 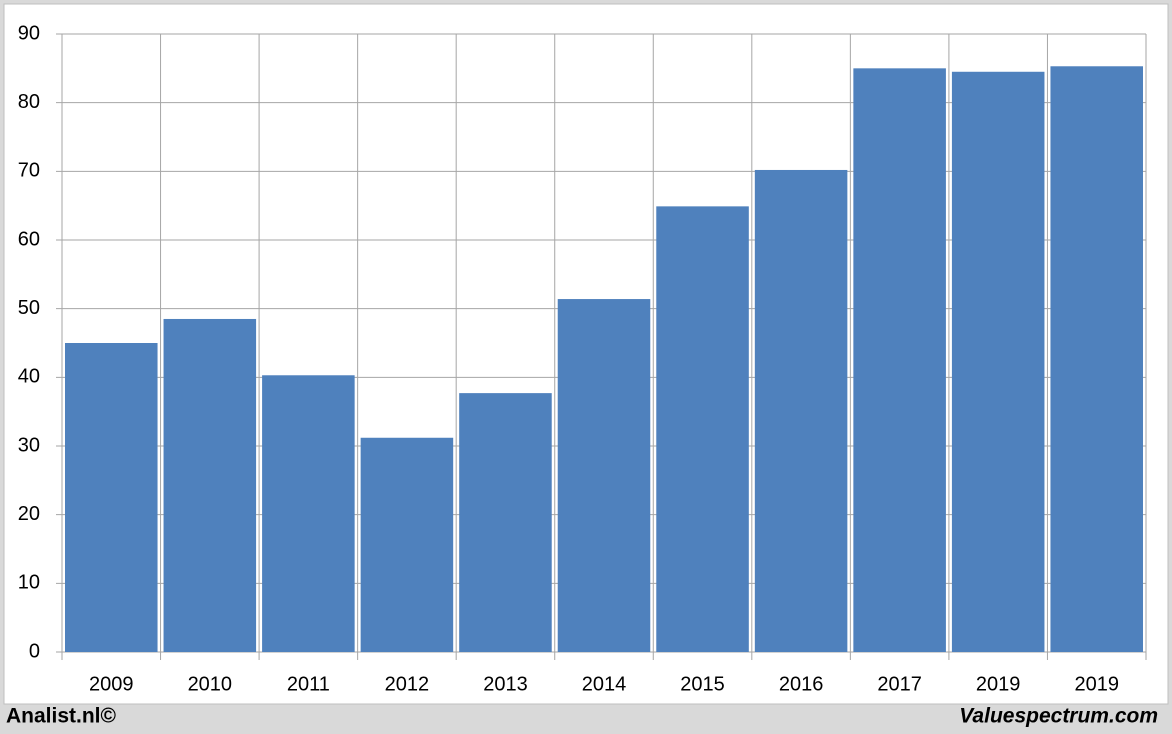 What do you see at coordinates (29, 308) in the screenshot?
I see `y-tick-label: 50` at bounding box center [29, 308].